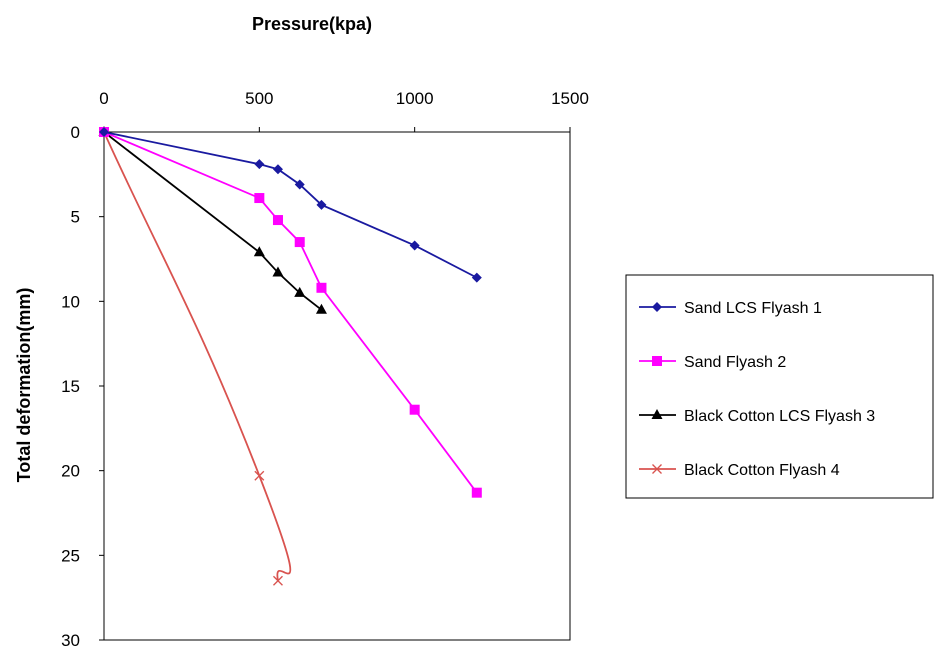 The height and width of the screenshot is (653, 937). Describe the element at coordinates (70, 471) in the screenshot. I see `y-tick-label: 20` at that location.